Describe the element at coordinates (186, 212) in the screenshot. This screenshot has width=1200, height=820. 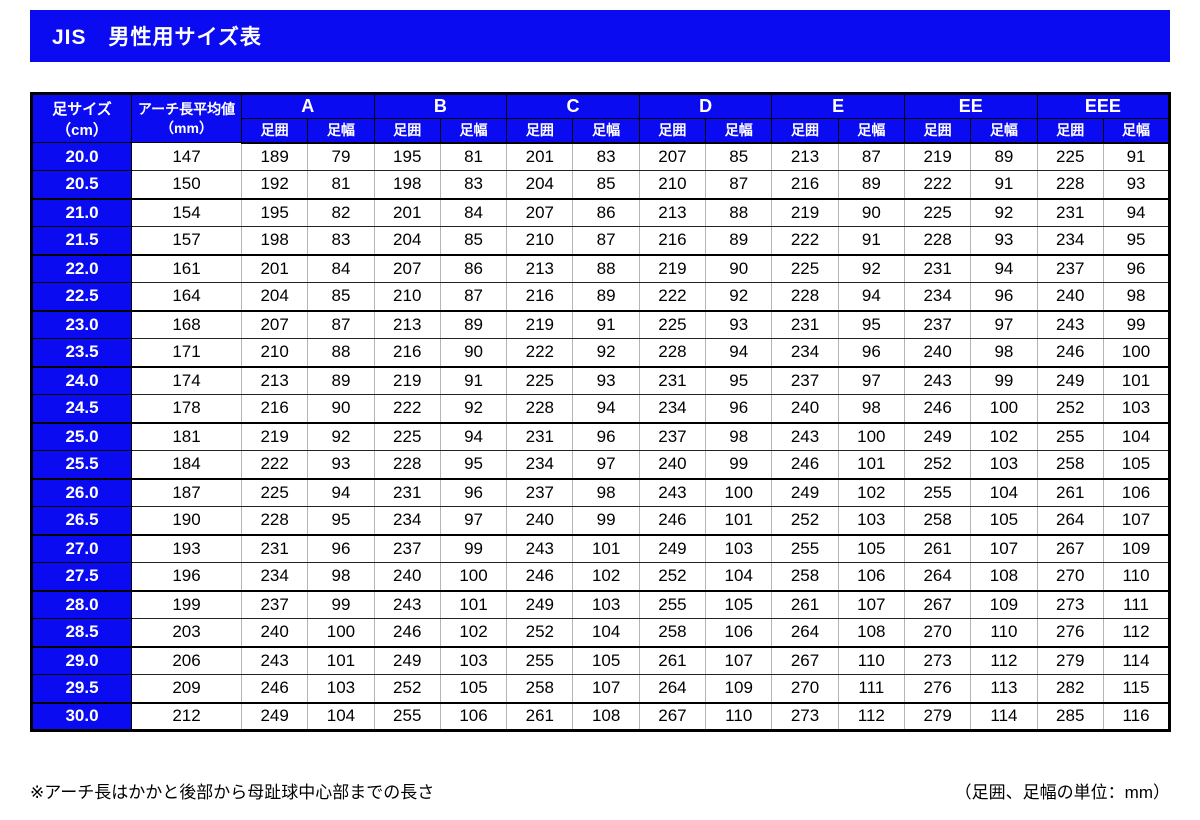
I see `arch-length-cell: 154` at that location.